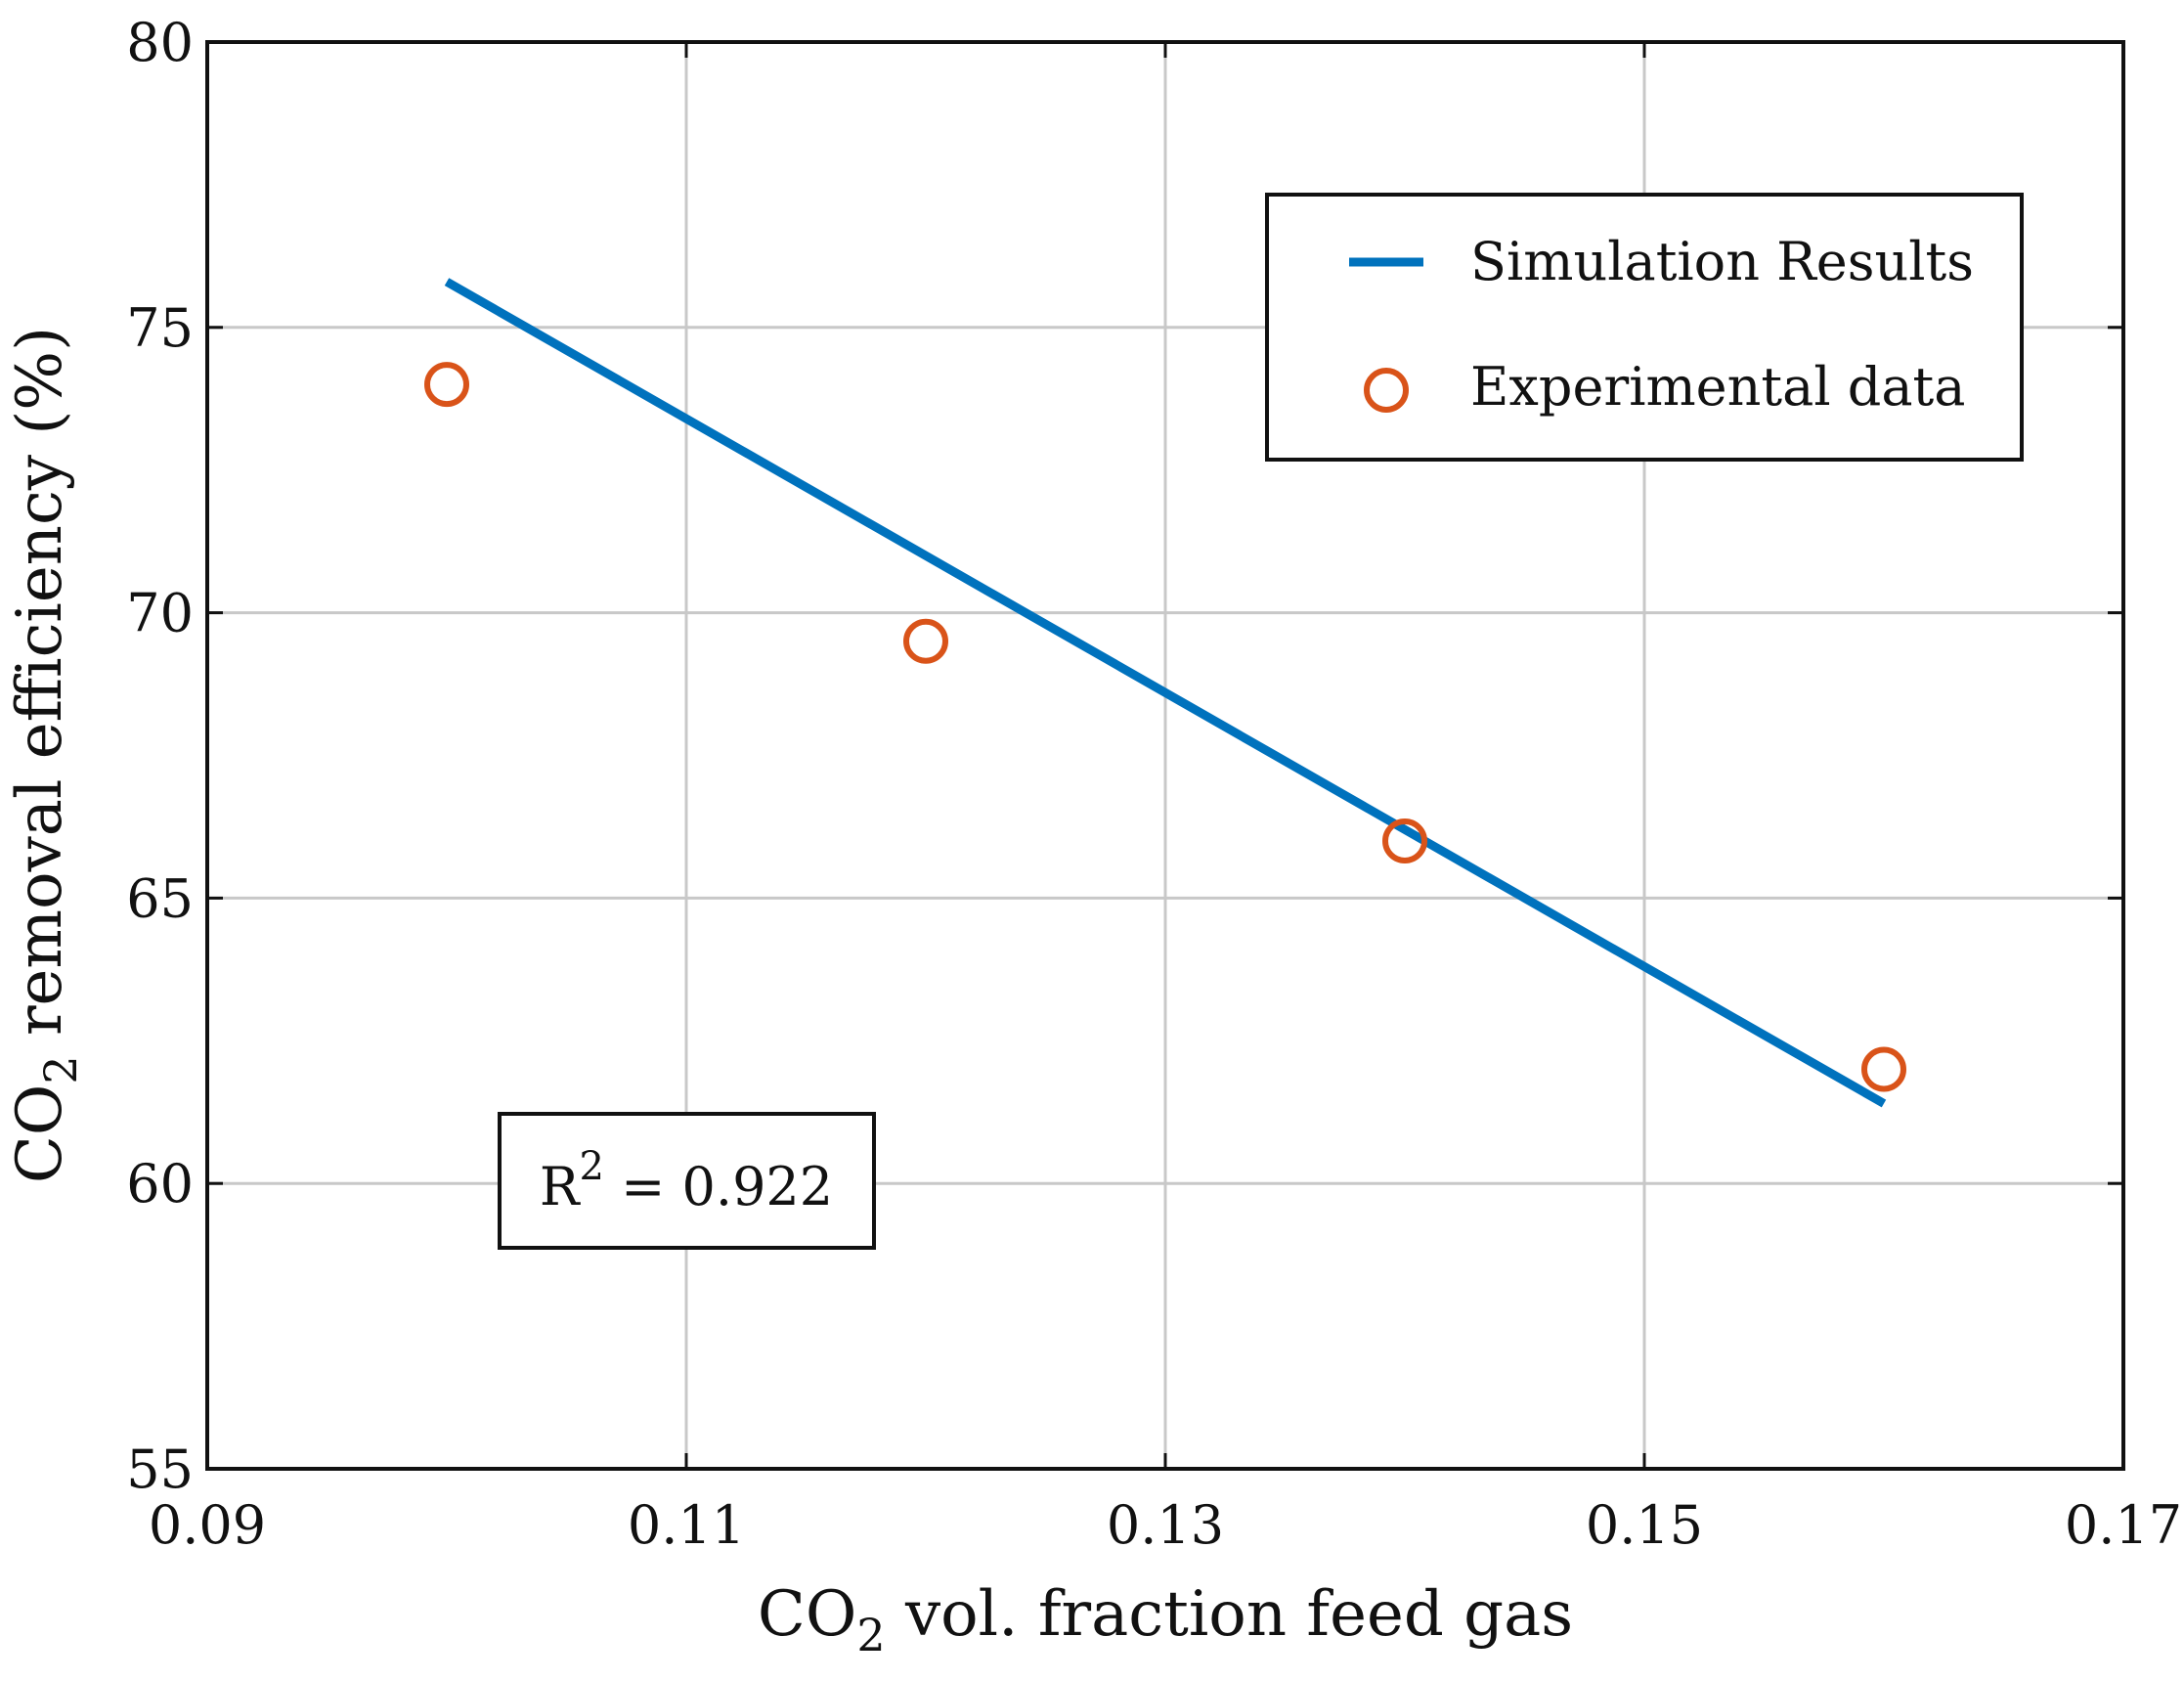 Image resolution: width=2184 pixels, height=1681 pixels. I want to click on annotation-text: R2 = 0.922, so click(686, 1180).